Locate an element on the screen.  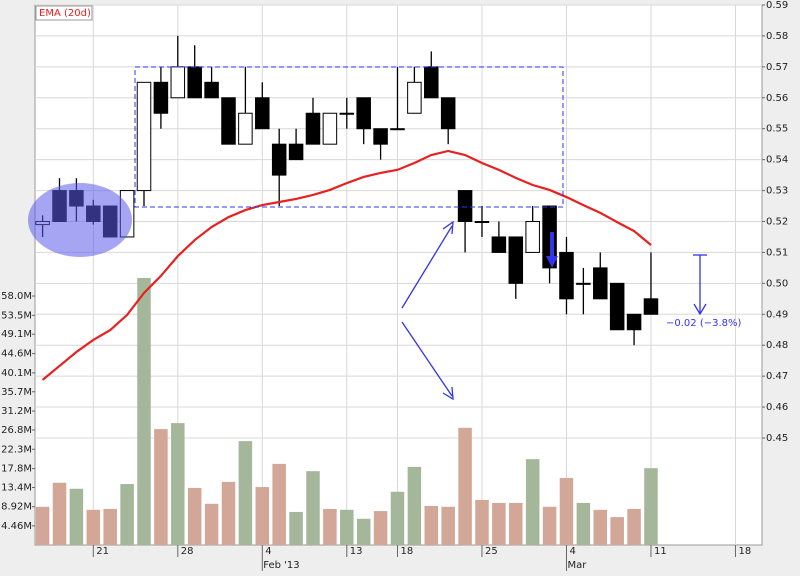
y-tick-label: 0.50 is located at coordinates (777, 283).